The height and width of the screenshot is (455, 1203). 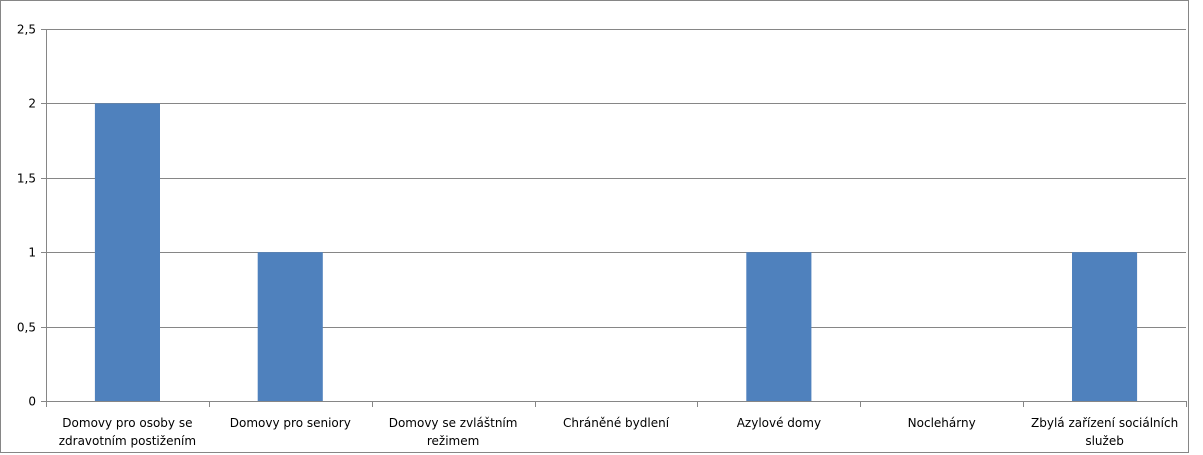 I want to click on y-tick-label: 0, so click(x=32, y=402).